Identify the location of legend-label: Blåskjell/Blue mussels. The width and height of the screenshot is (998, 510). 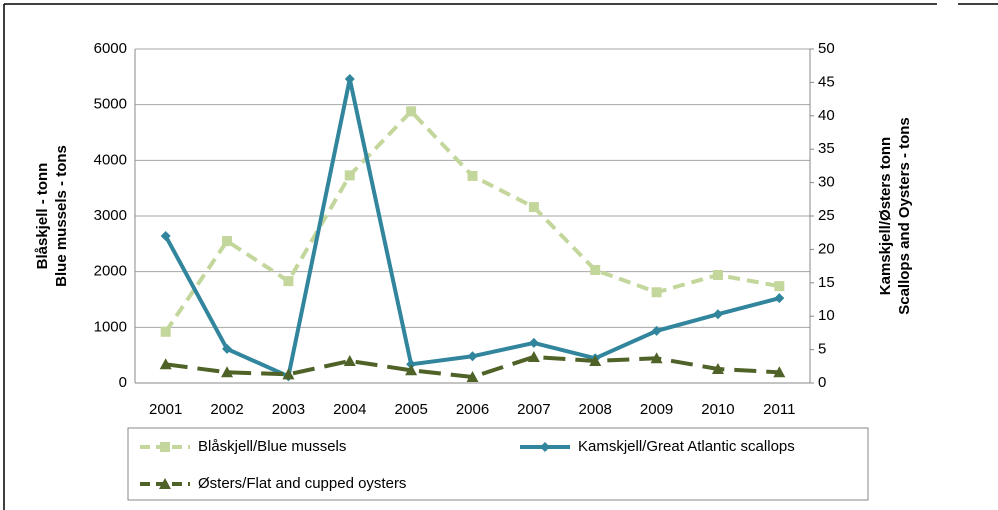
(272, 446).